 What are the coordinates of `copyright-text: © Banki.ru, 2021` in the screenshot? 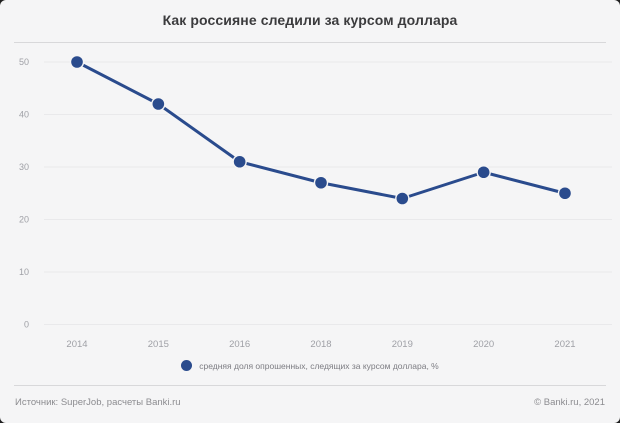 It's located at (569, 402).